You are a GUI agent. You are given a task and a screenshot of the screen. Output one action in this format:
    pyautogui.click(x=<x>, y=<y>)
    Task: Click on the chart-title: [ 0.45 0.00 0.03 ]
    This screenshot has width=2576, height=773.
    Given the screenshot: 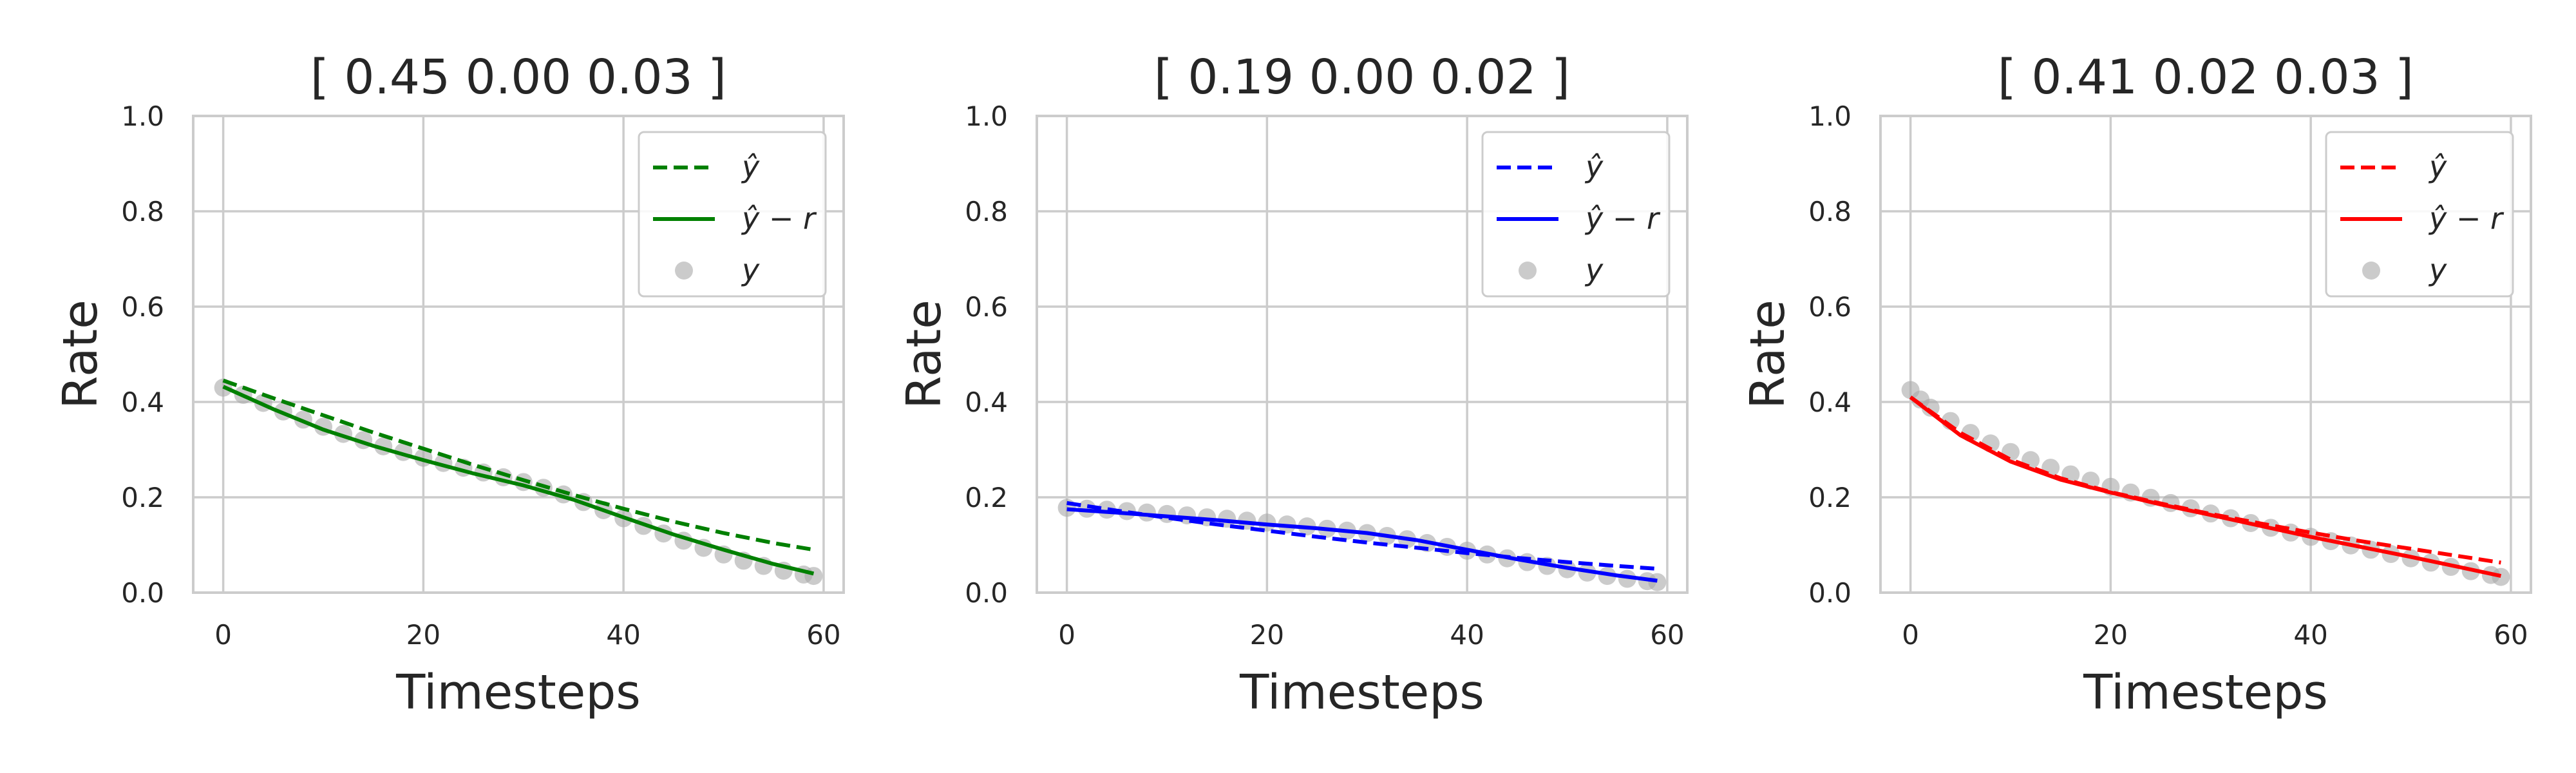 What is the action you would take?
    pyautogui.click(x=518, y=77)
    